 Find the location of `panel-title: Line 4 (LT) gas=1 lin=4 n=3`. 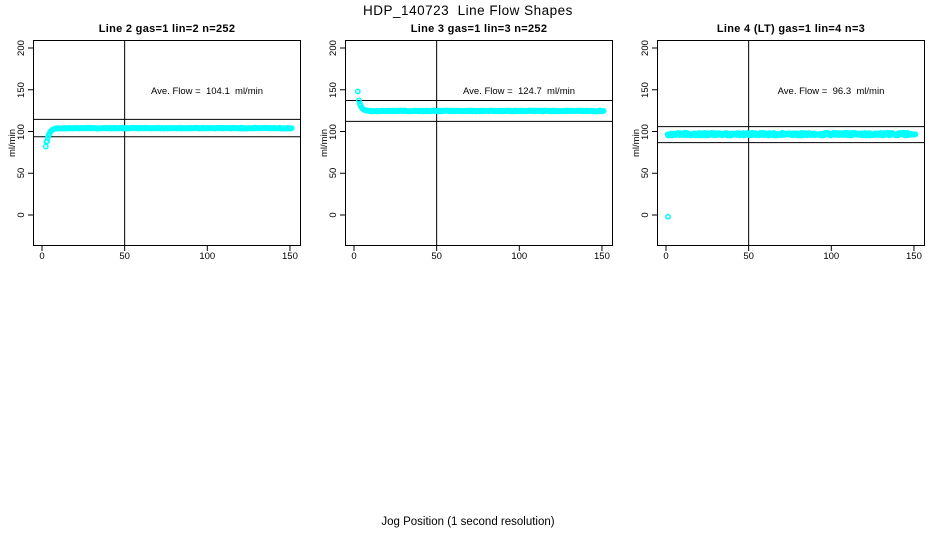

panel-title: Line 4 (LT) gas=1 lin=4 n=3 is located at coordinates (791, 29).